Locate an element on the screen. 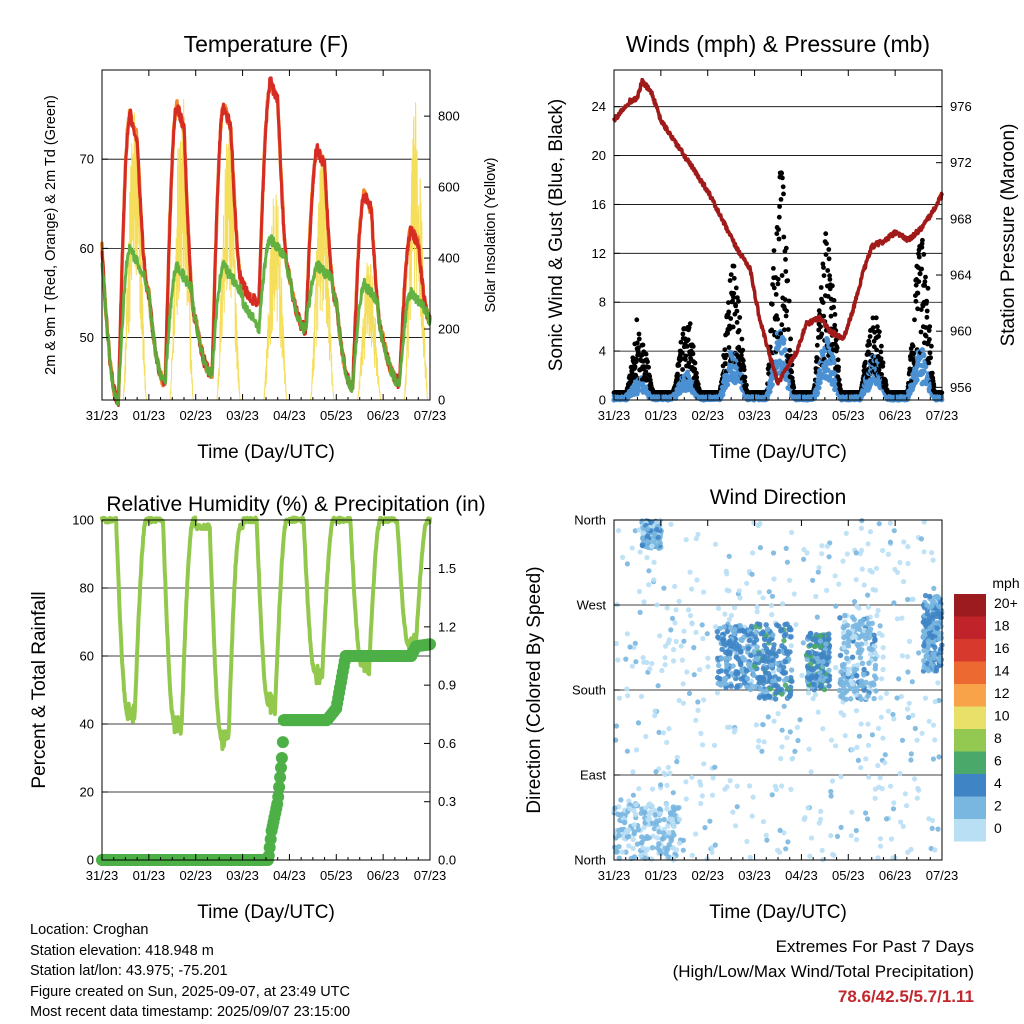 The height and width of the screenshot is (1024, 1024). rh-xtick-label: 03/23 is located at coordinates (242, 875).